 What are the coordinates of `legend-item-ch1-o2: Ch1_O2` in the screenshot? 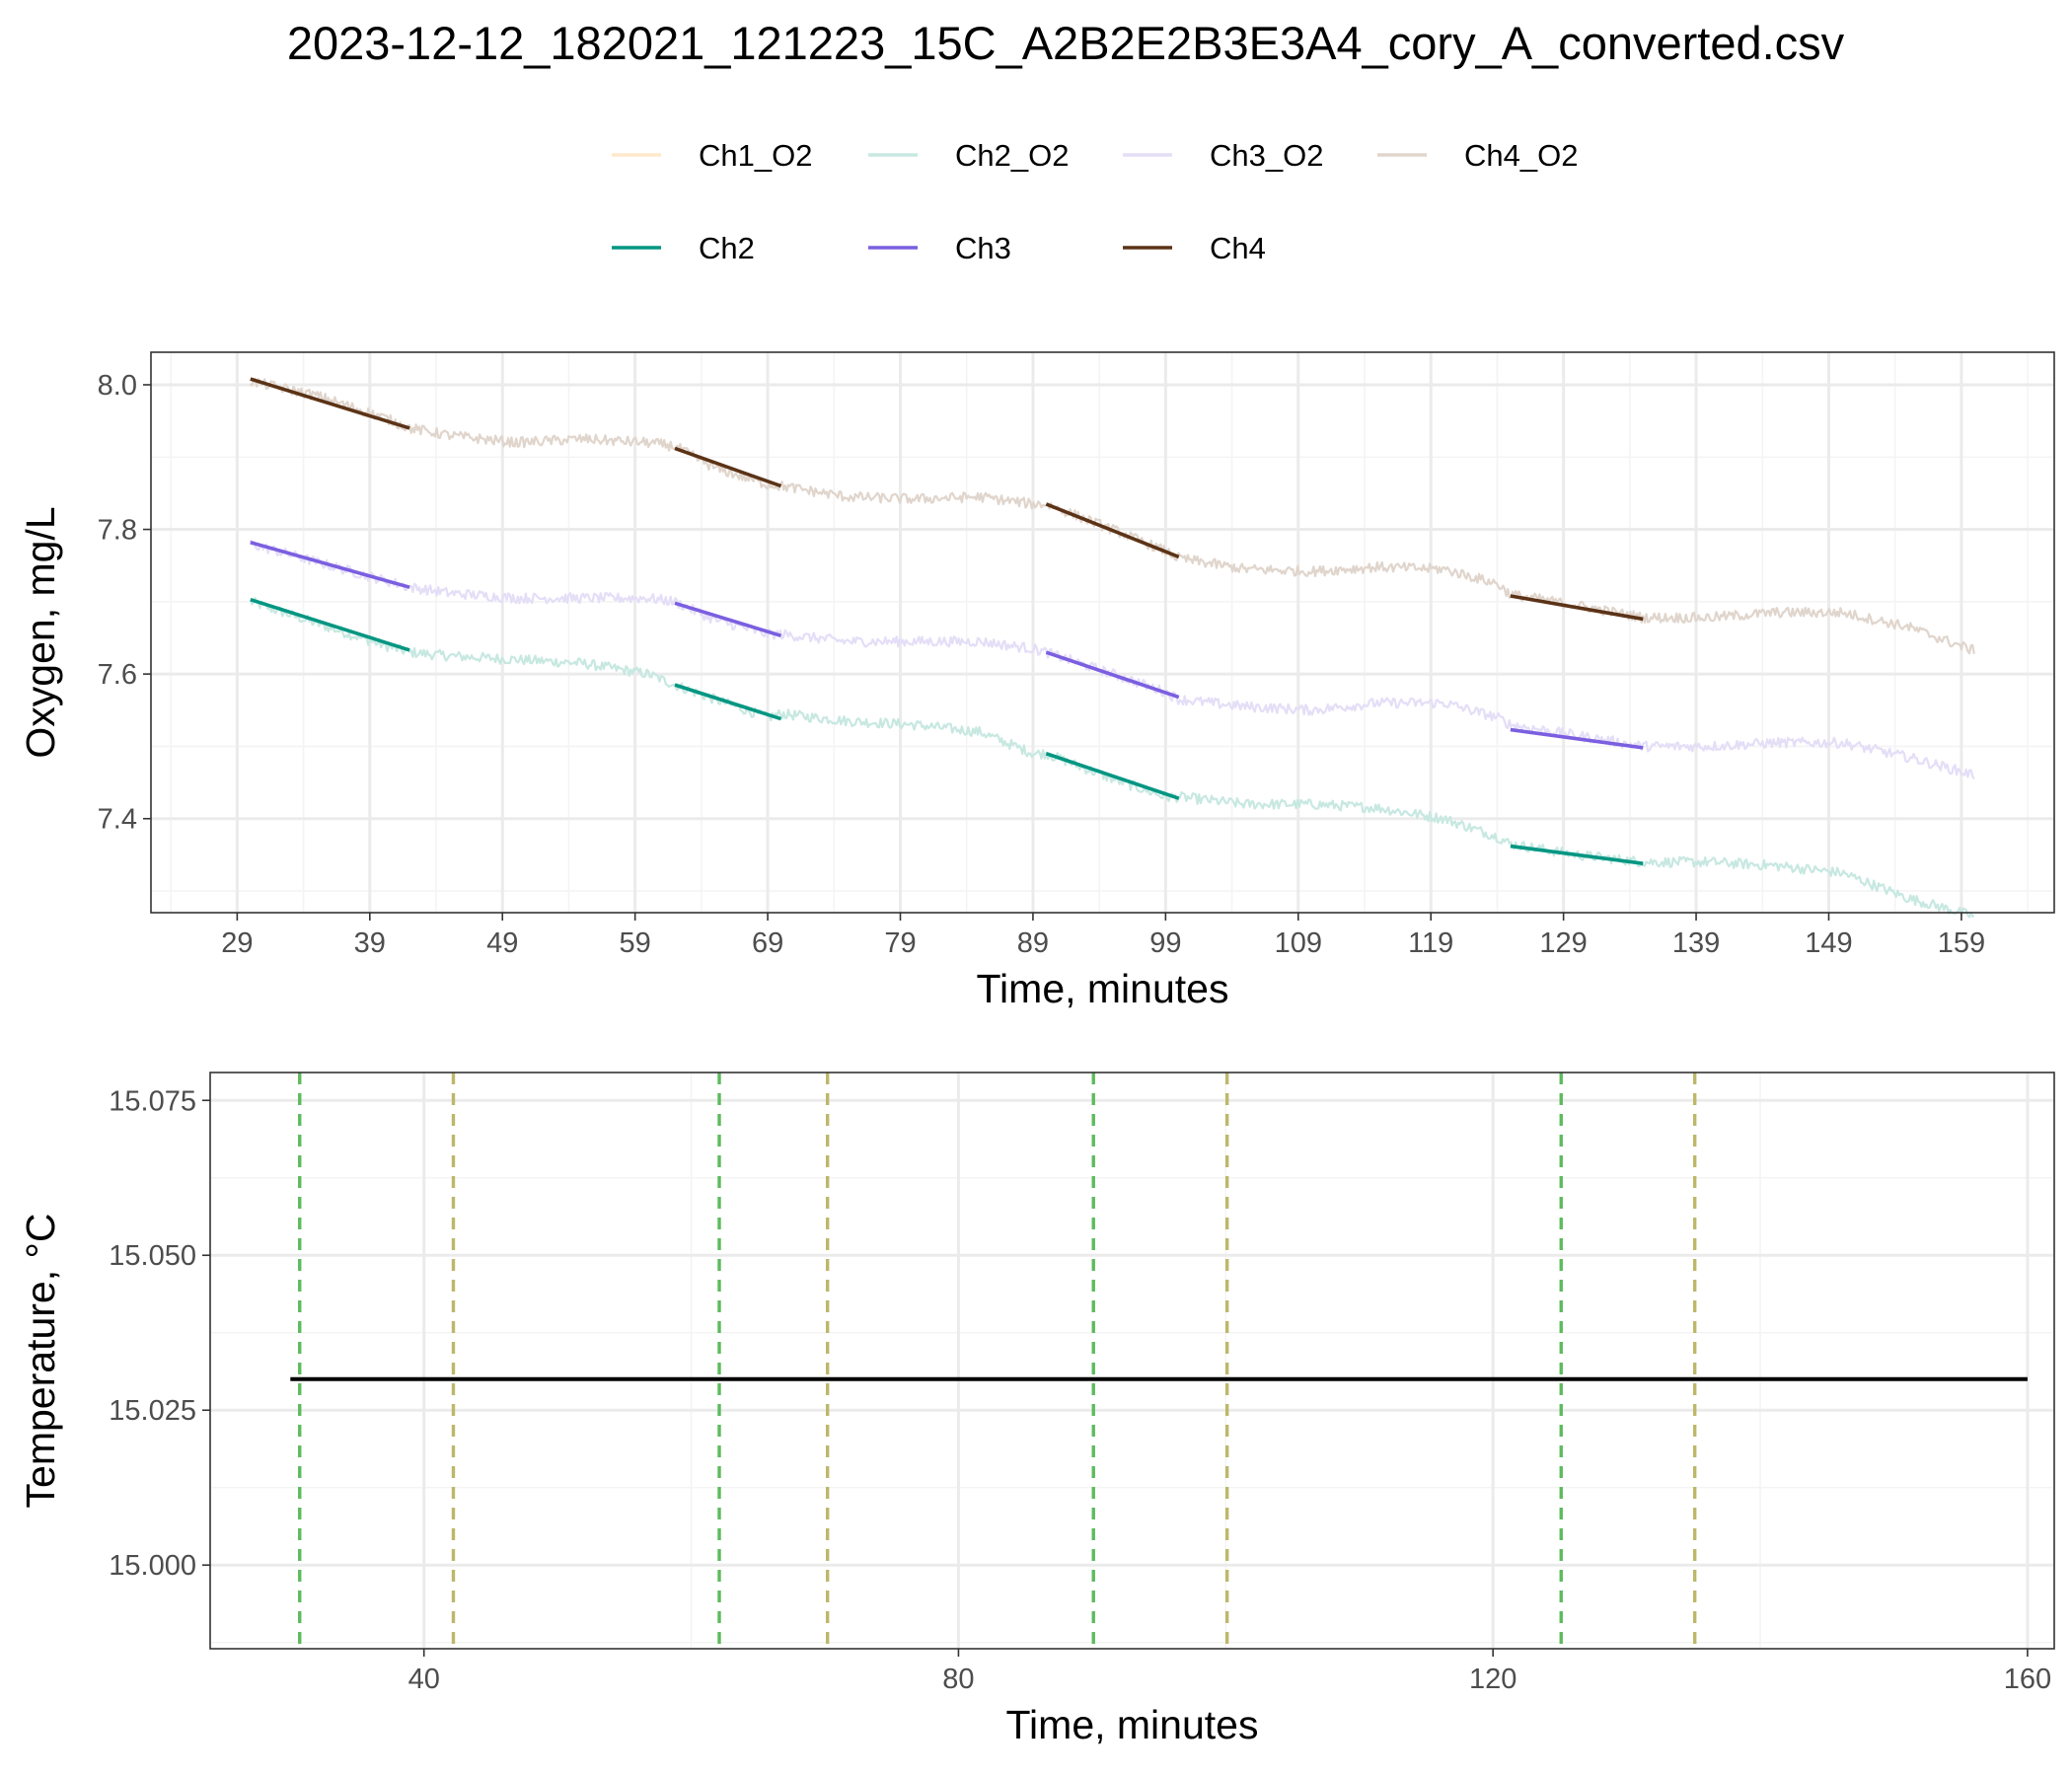 It's located at (712, 155).